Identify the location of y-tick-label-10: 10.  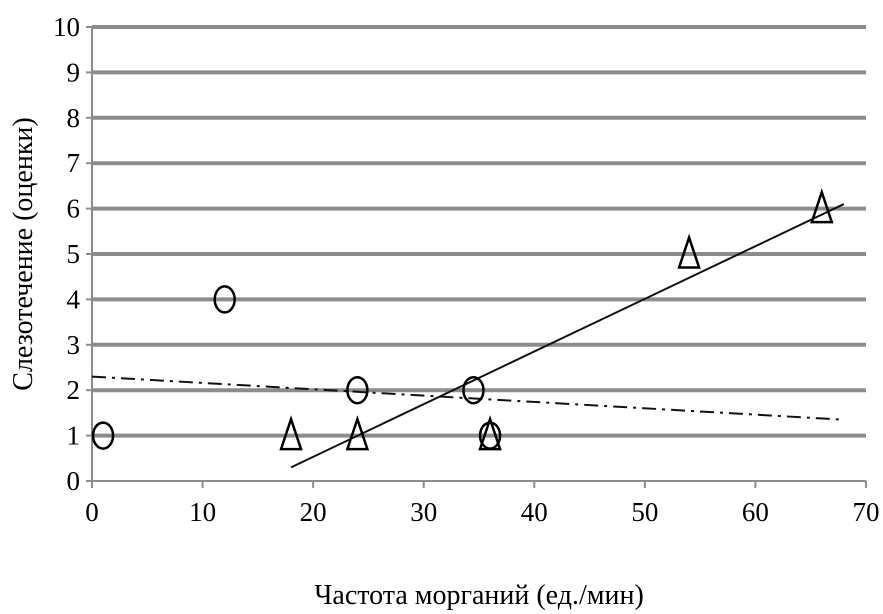
(66, 27).